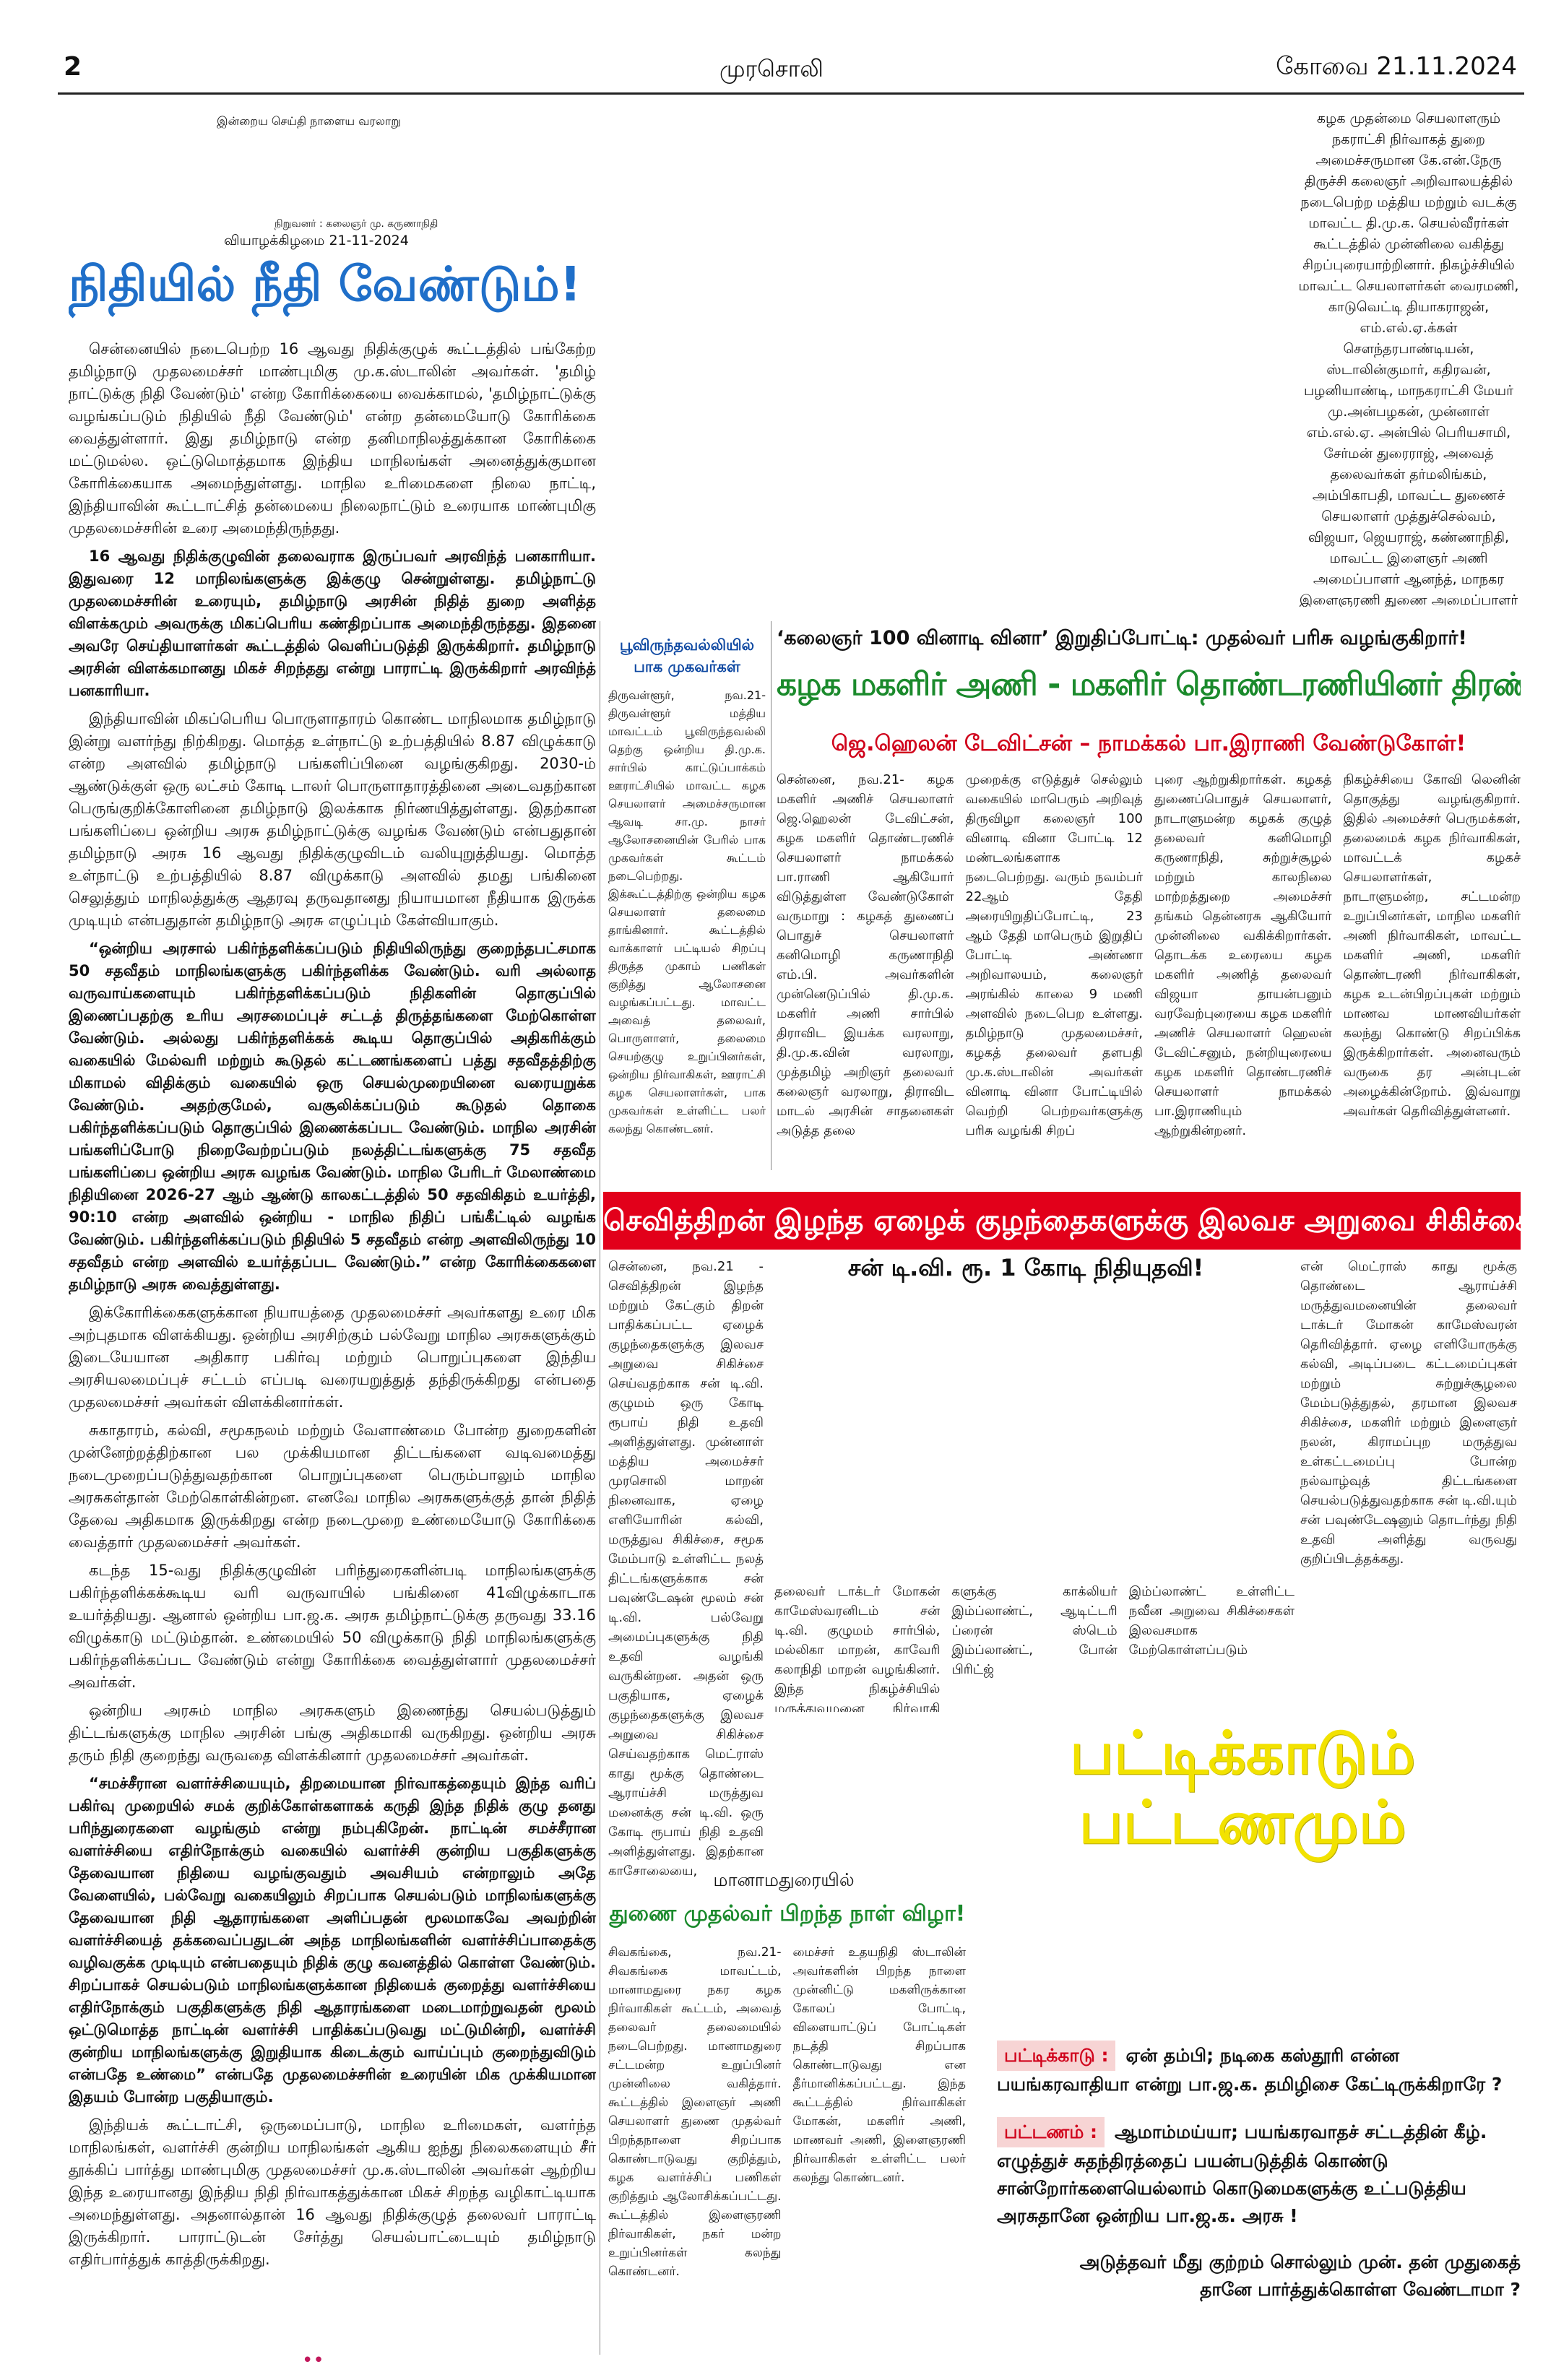  What do you see at coordinates (1242, 1822) in the screenshot?
I see `title-line: பட்டணமும்` at bounding box center [1242, 1822].